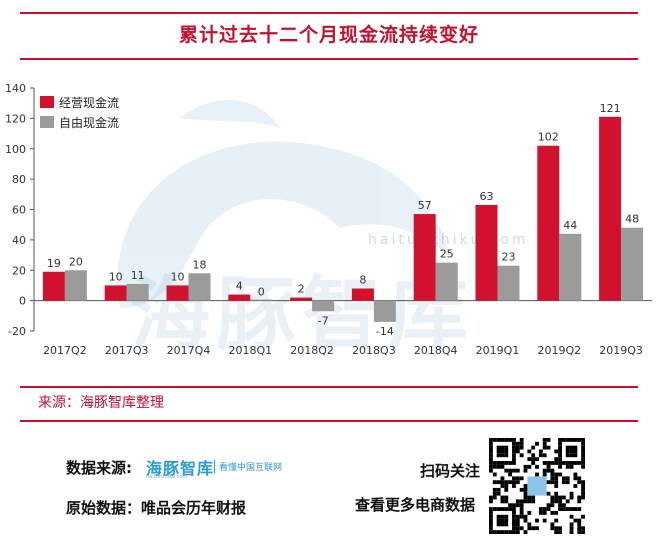 The width and height of the screenshot is (658, 541). Describe the element at coordinates (178, 276) in the screenshot. I see `data-label-operating-2017Q4: 10` at that location.